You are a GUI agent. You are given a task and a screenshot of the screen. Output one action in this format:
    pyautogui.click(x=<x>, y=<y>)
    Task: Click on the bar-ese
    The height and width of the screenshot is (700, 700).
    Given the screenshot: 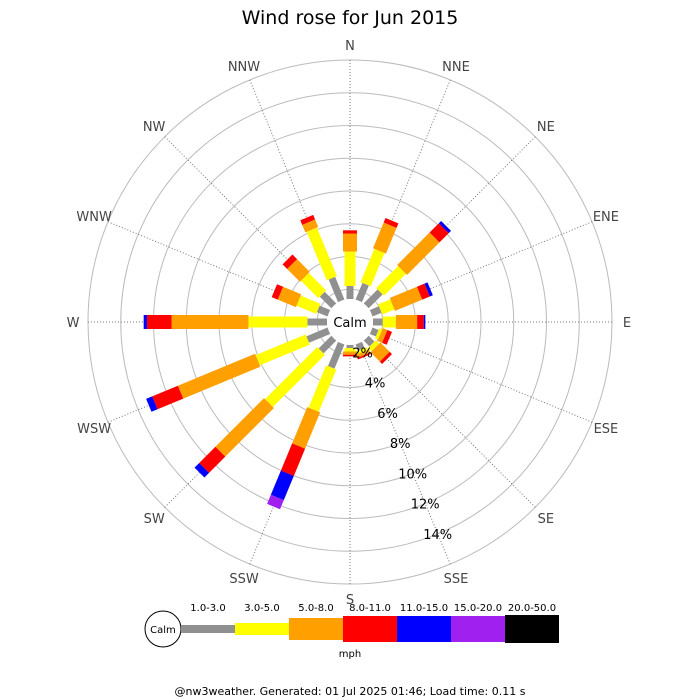 What is the action you would take?
    pyautogui.click(x=381, y=336)
    